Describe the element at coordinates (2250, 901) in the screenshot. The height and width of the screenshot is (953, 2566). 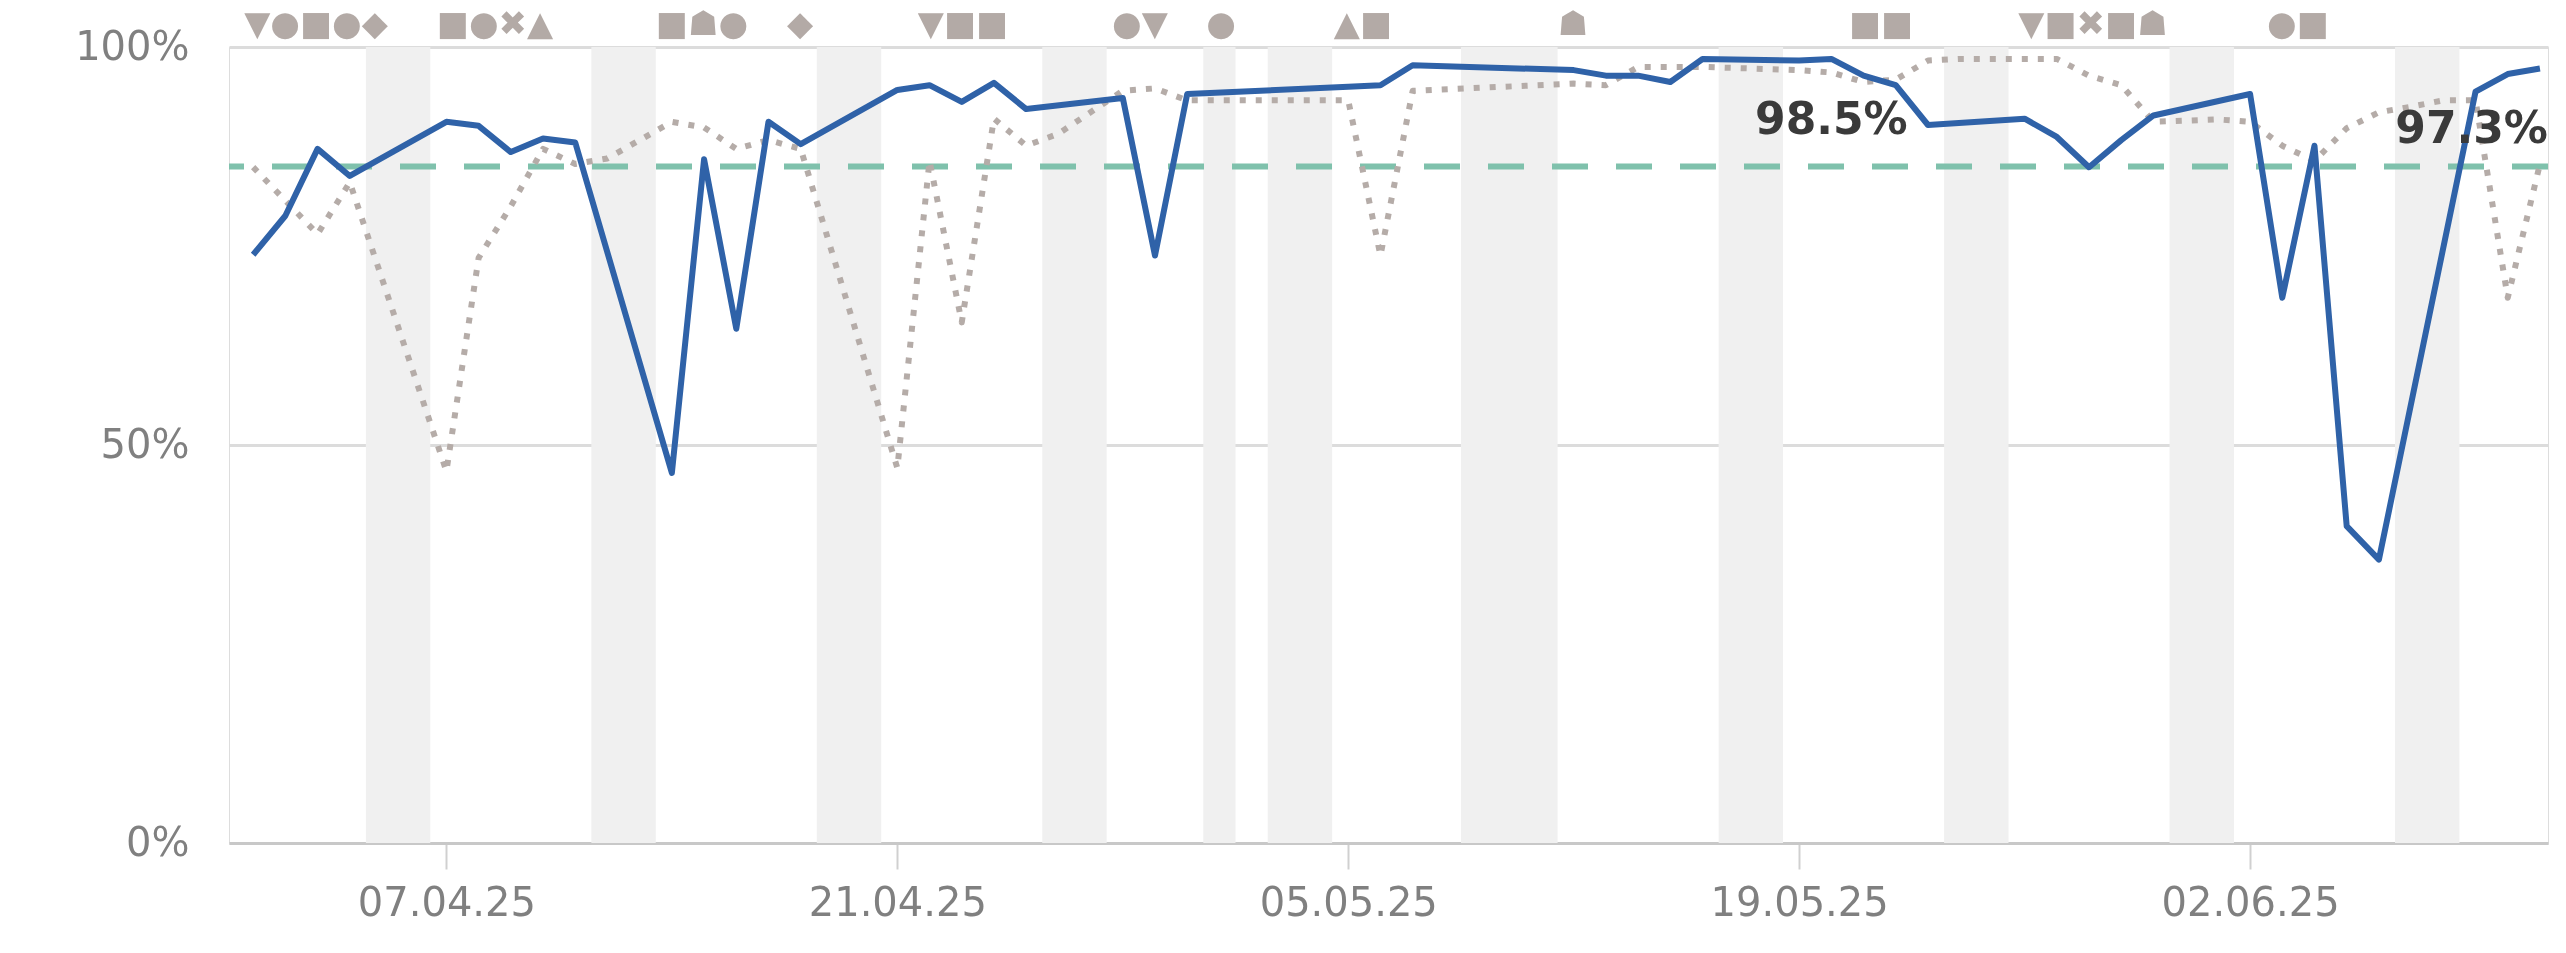
I see `x-tick-label: 02.06.25` at that location.